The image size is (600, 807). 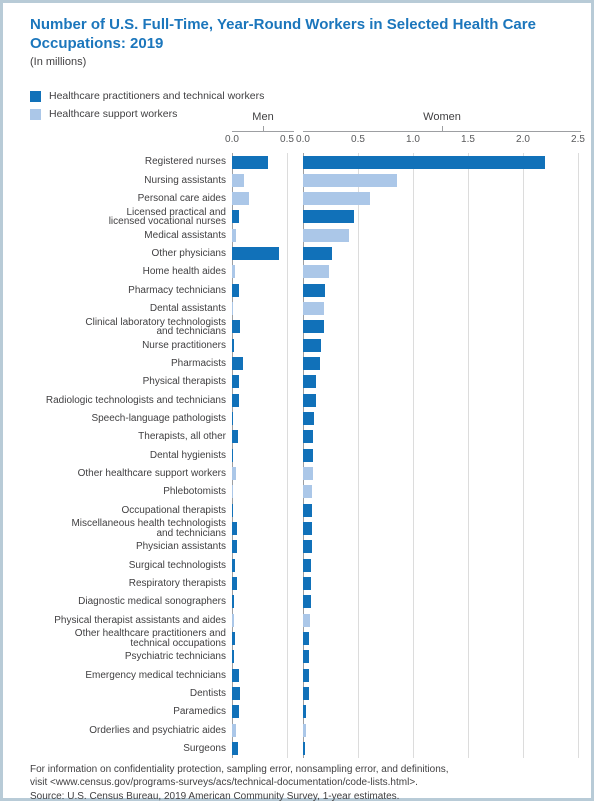 I want to click on row-label: Dental assistants, so click(x=187, y=309).